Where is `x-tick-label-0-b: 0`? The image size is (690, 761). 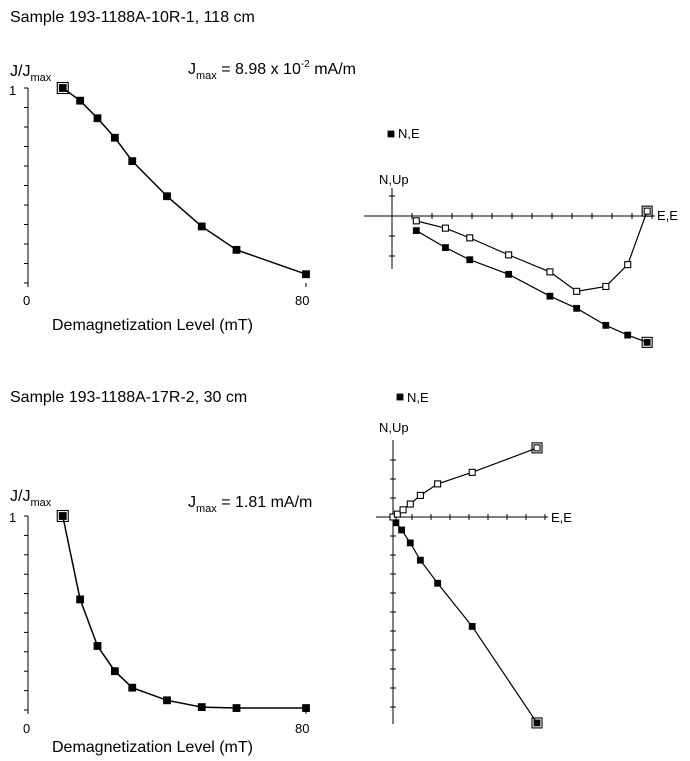
x-tick-label-0-b: 0 is located at coordinates (26, 728).